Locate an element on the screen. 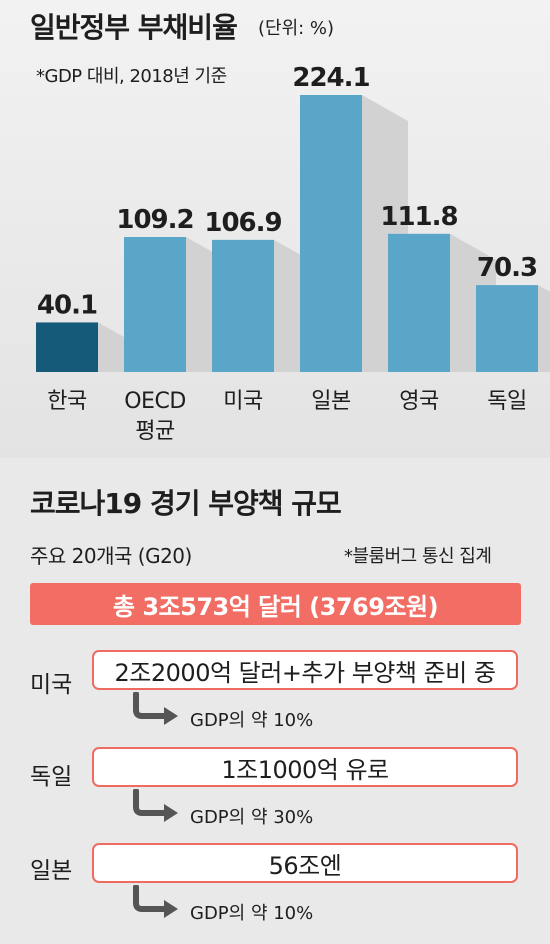  bar-value-label: 109.2 is located at coordinates (154, 220).